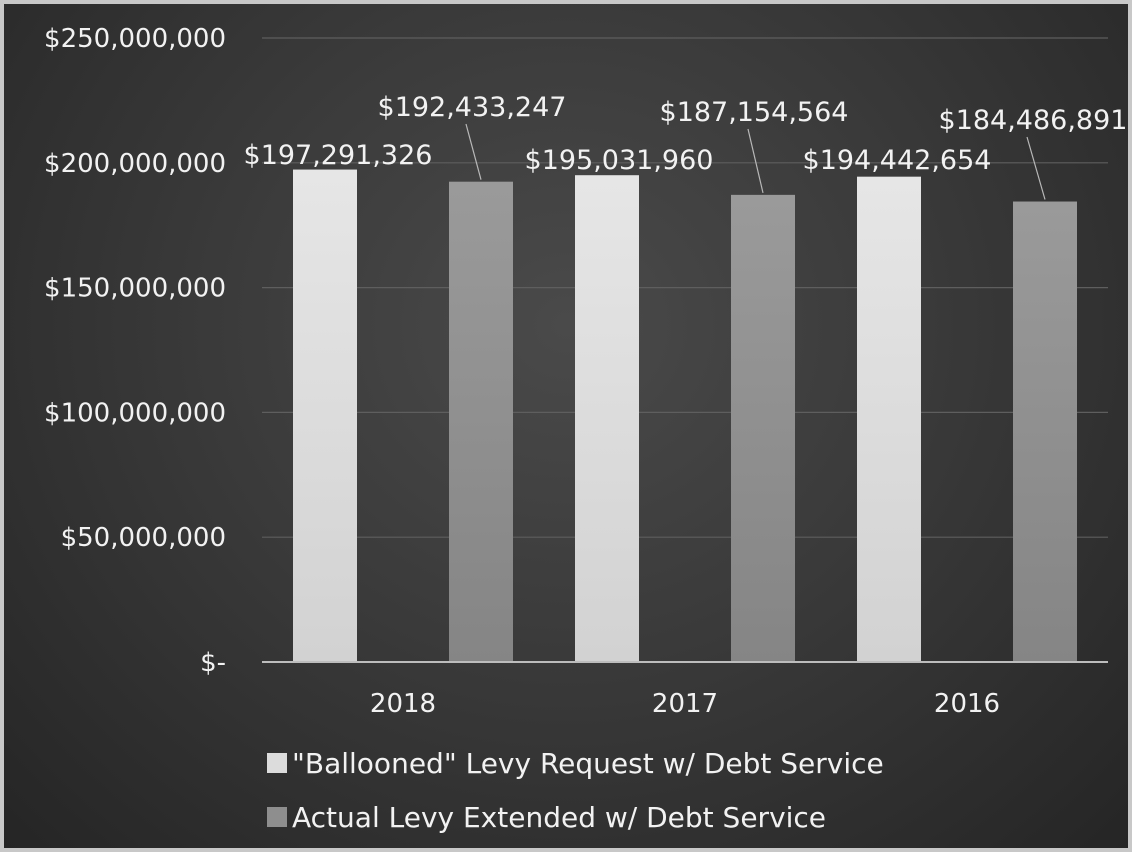 This screenshot has width=1132, height=852. What do you see at coordinates (472, 107) in the screenshot?
I see `data-label: $192,433,247` at bounding box center [472, 107].